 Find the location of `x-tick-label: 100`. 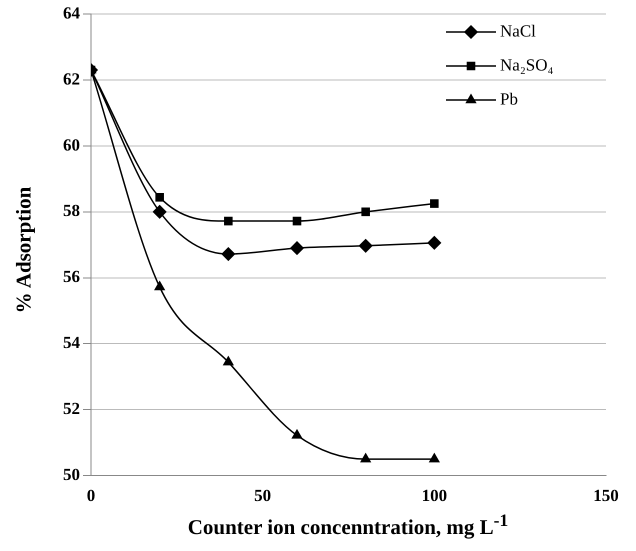

x-tick-label: 100 is located at coordinates (435, 496).